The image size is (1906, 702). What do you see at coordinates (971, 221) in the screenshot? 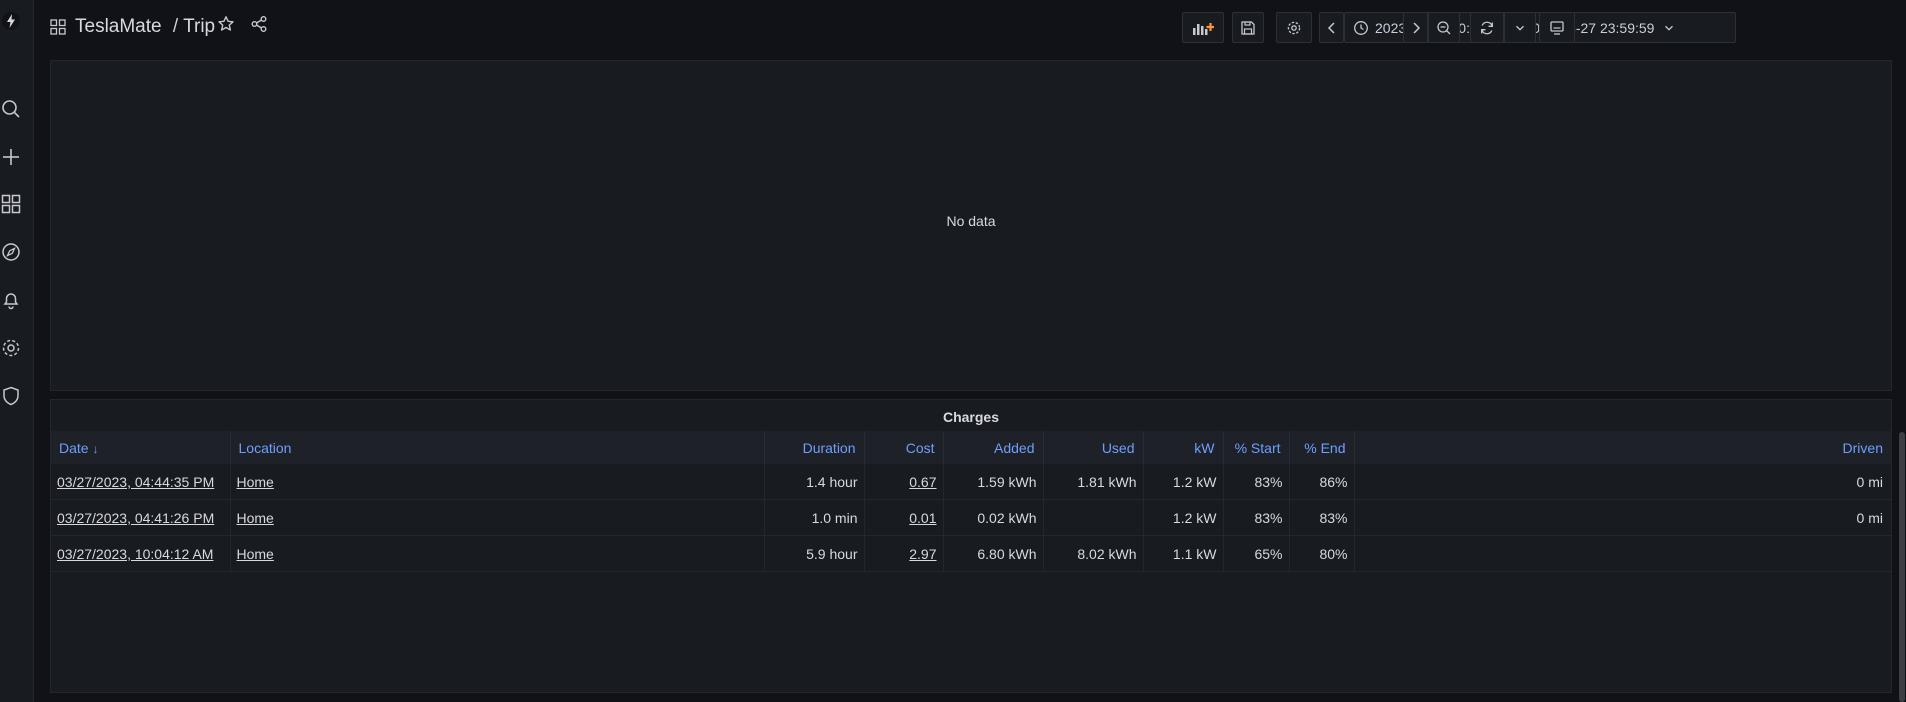
I see `no-data-message: No data` at bounding box center [971, 221].